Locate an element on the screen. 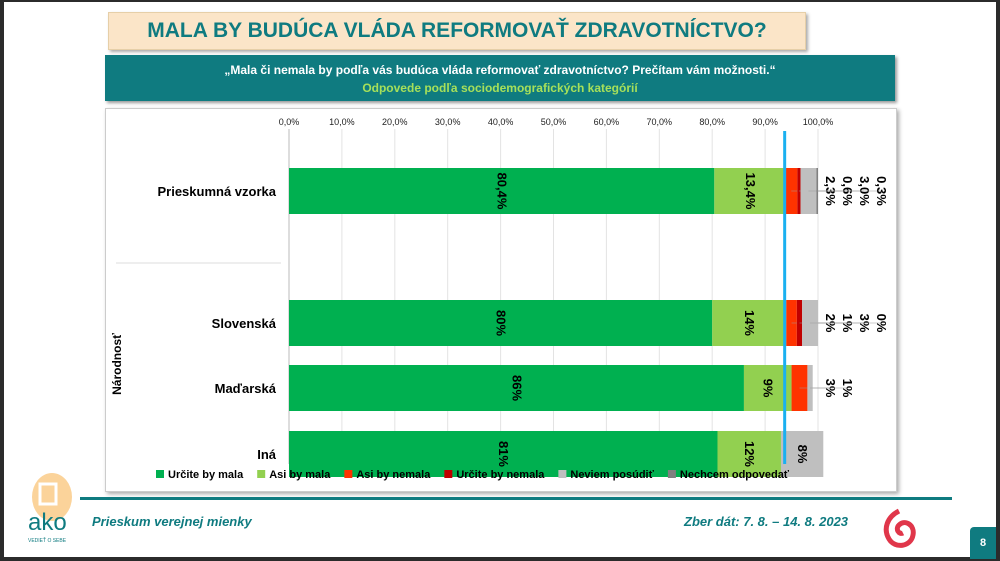 Image resolution: width=1000 pixels, height=561 pixels. x-tick-label: 50,0% is located at coordinates (554, 122).